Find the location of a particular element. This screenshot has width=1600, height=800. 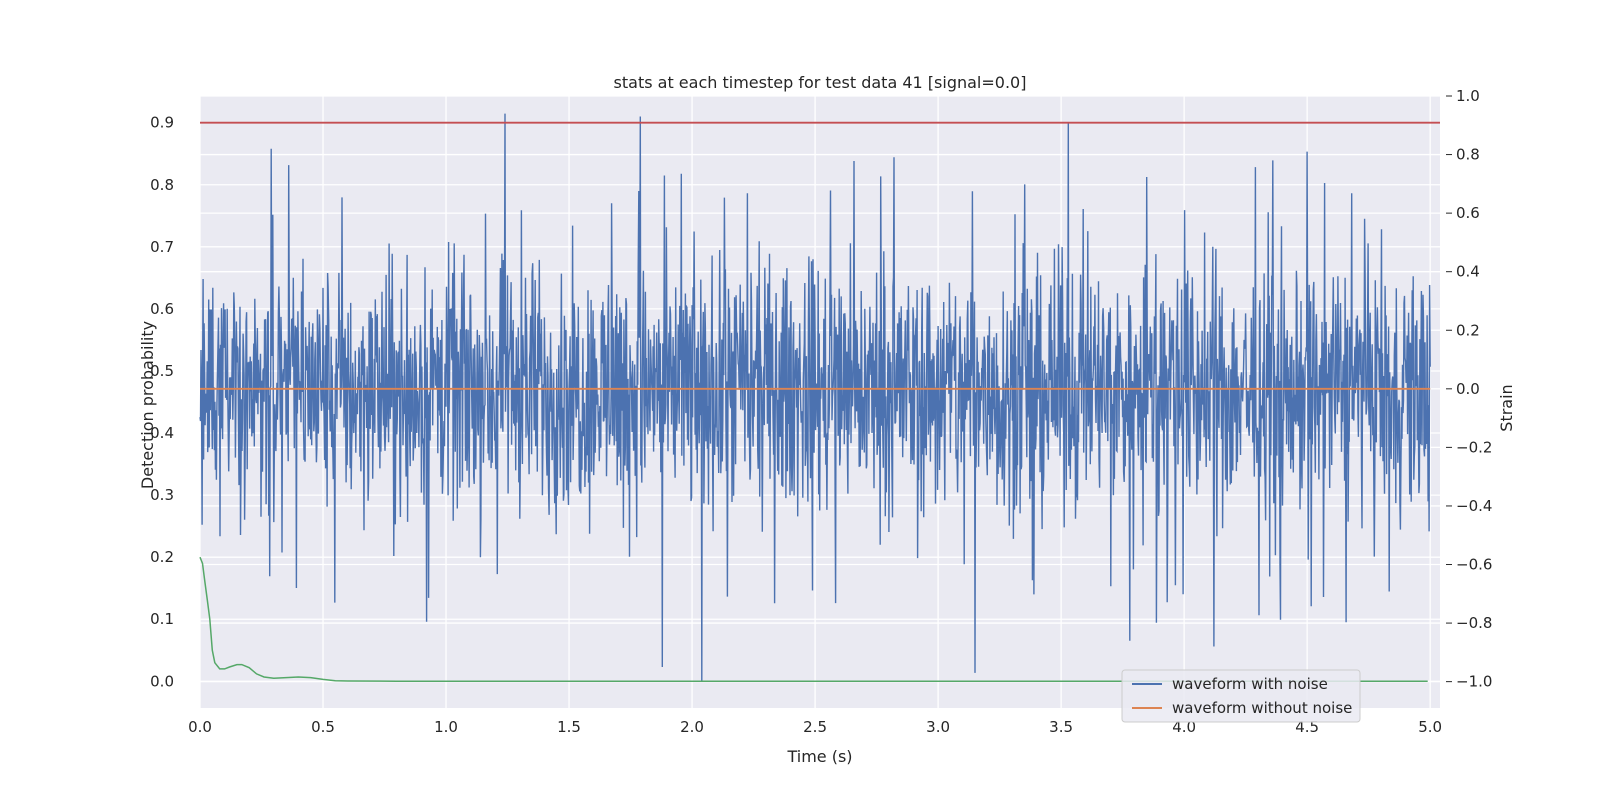

x-tick-label: 2.5 is located at coordinates (815, 727).